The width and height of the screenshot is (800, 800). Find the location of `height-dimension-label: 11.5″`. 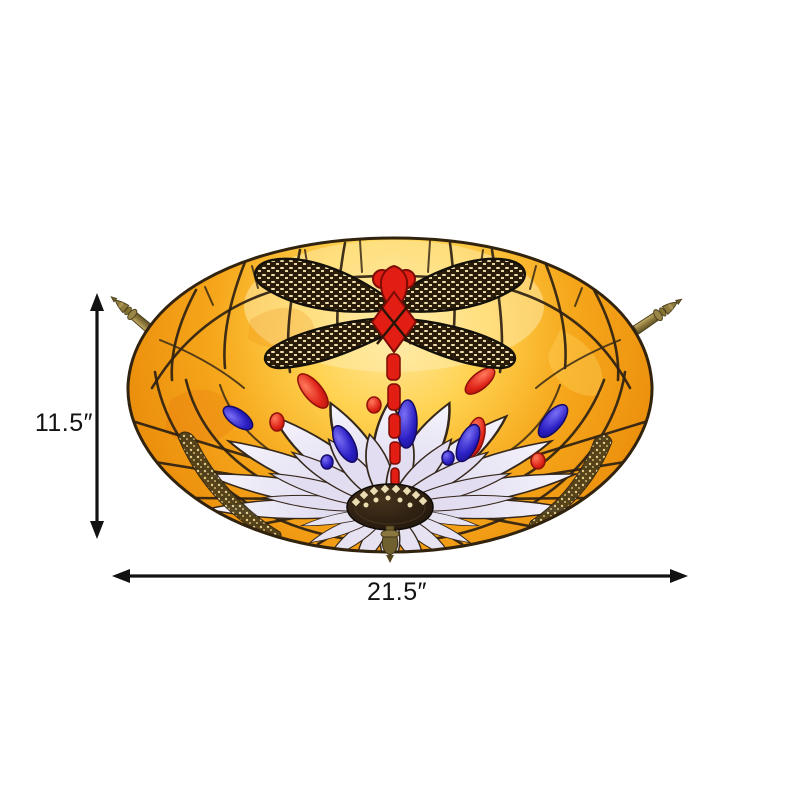

height-dimension-label: 11.5″ is located at coordinates (63, 423).